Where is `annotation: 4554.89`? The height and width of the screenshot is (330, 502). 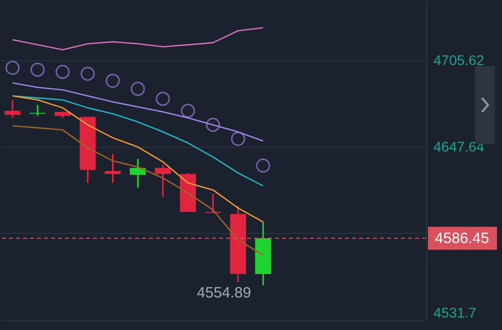
annotation: 4554.89 is located at coordinates (224, 293).